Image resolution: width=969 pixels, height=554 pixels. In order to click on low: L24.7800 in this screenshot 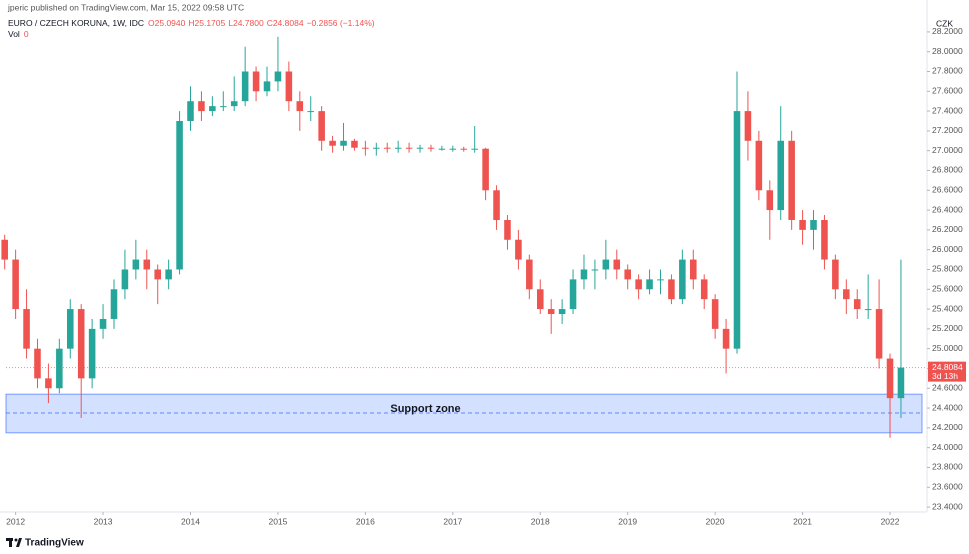, I will do `click(246, 23)`.